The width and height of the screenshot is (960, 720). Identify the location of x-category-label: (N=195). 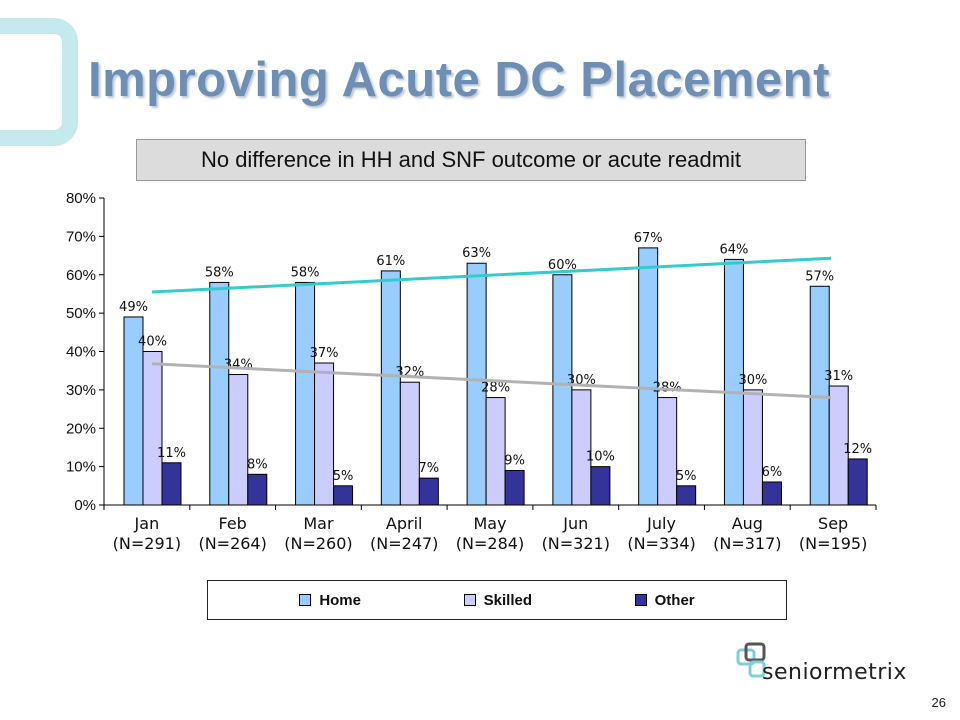
(833, 543).